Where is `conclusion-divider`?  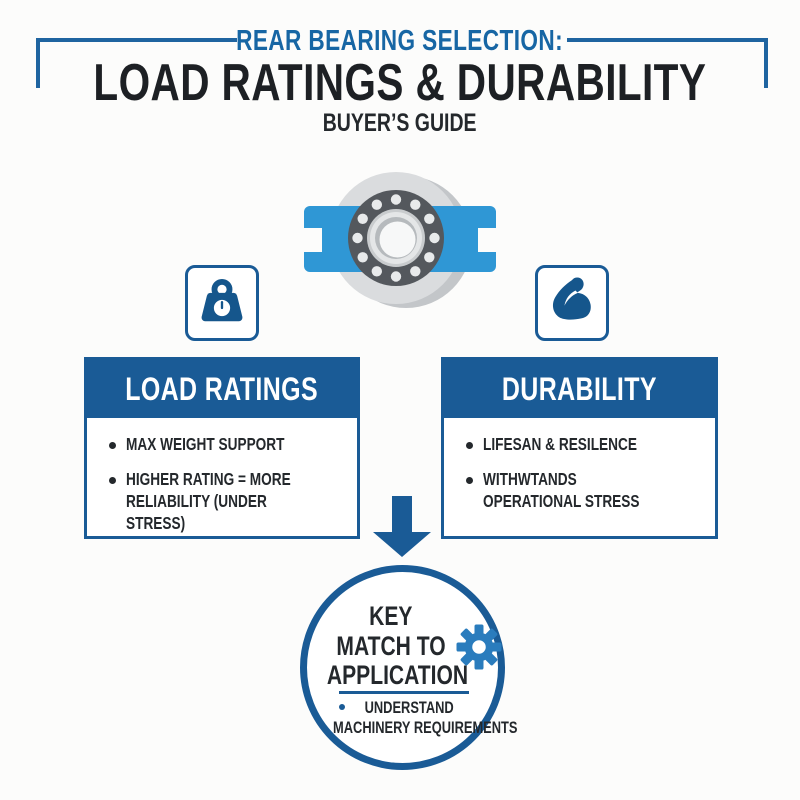
conclusion-divider is located at coordinates (404, 692).